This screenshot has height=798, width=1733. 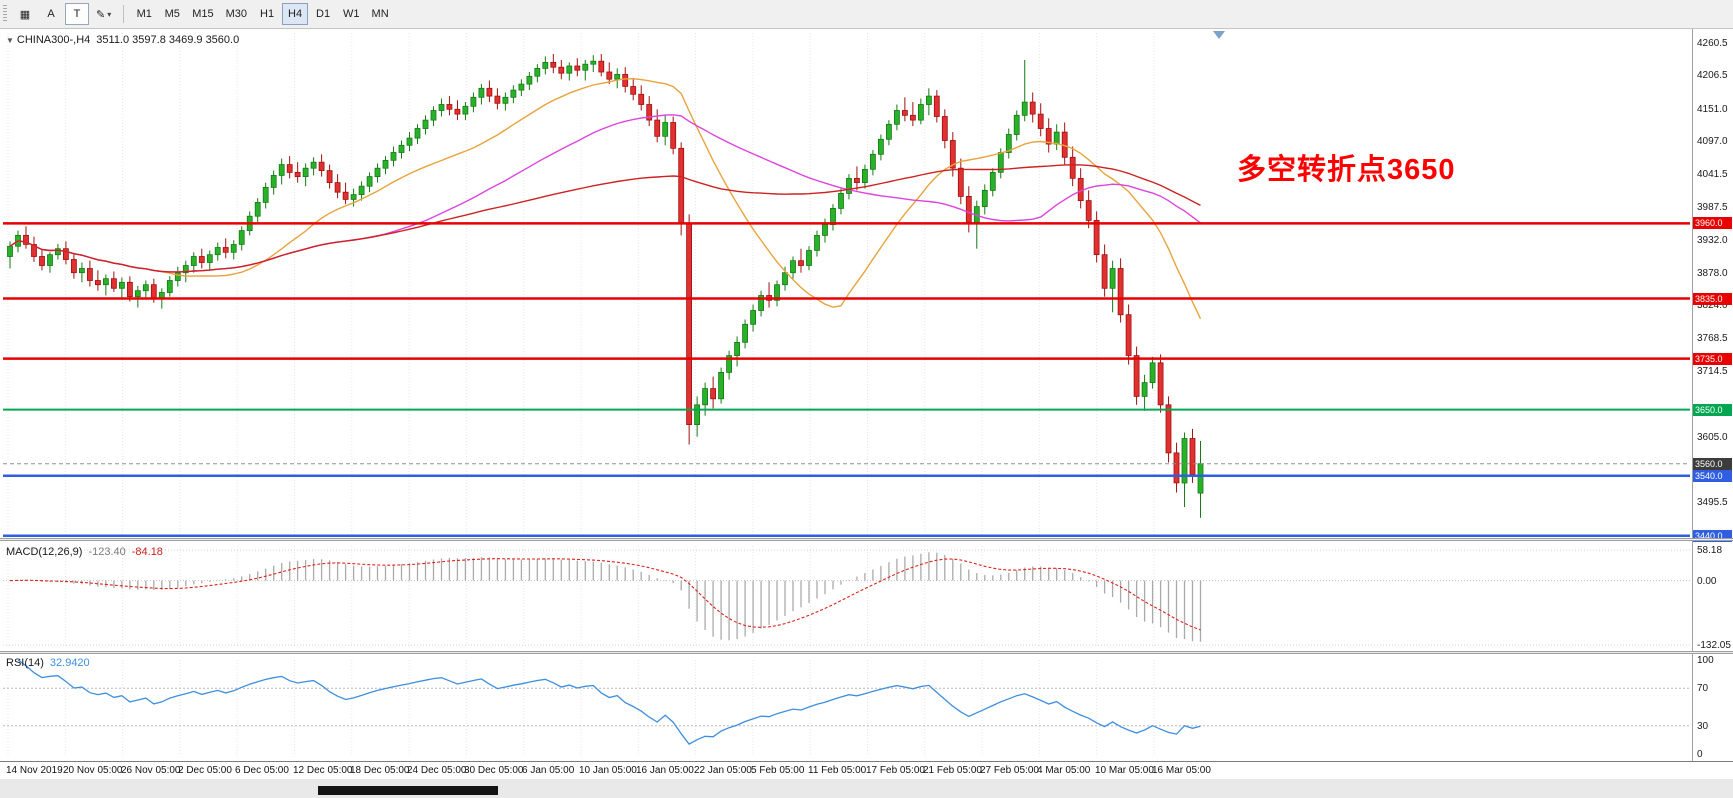 I want to click on time-tick-label: 22 Jan 05:00, so click(x=723, y=770).